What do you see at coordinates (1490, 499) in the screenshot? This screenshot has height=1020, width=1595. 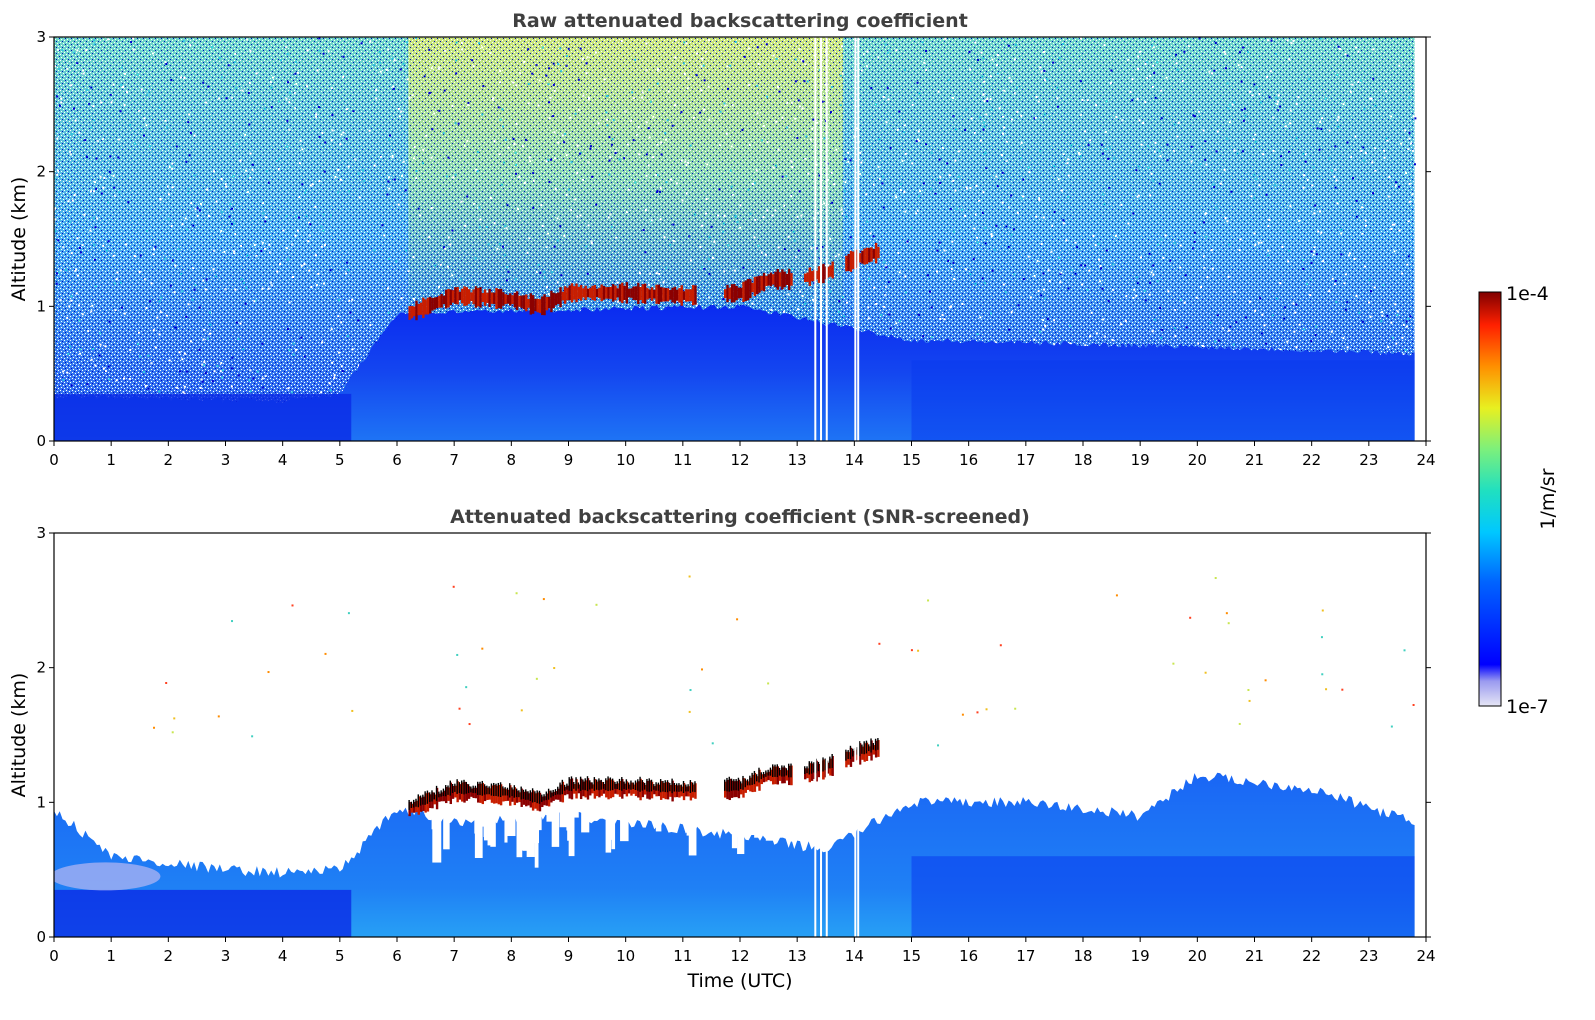 I see `colorbar-gradient` at bounding box center [1490, 499].